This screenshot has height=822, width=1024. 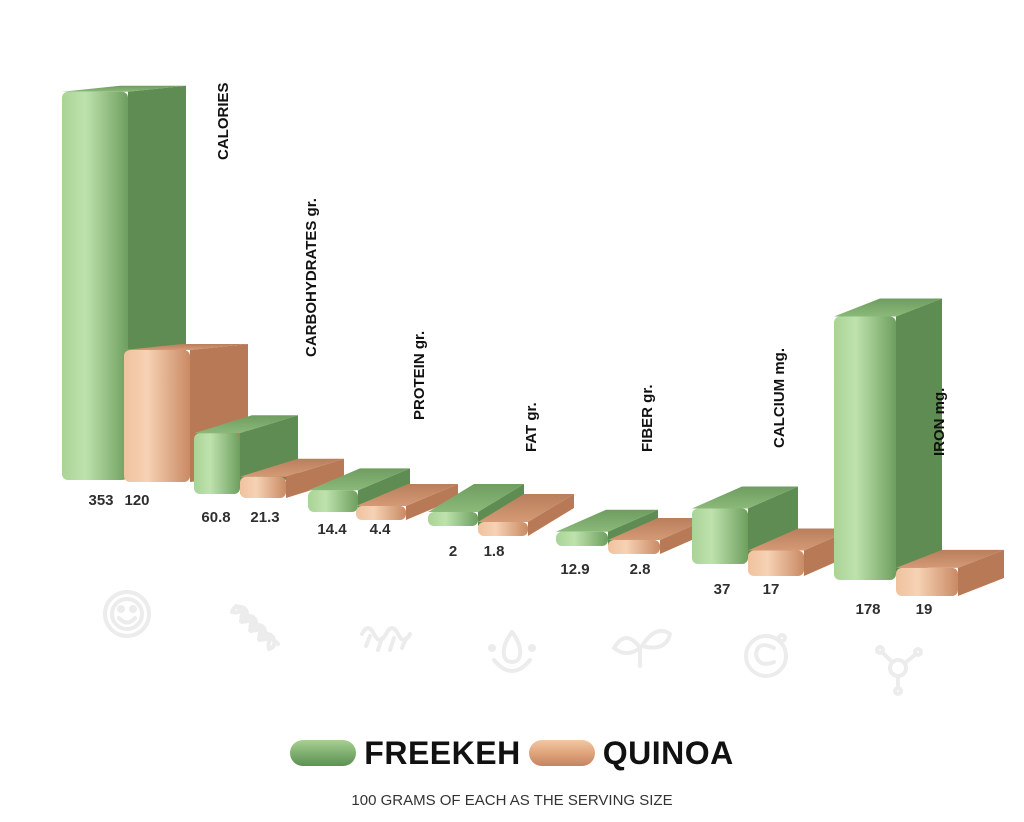 I want to click on legend-label-quinoa: QUINOA, so click(x=668, y=752).